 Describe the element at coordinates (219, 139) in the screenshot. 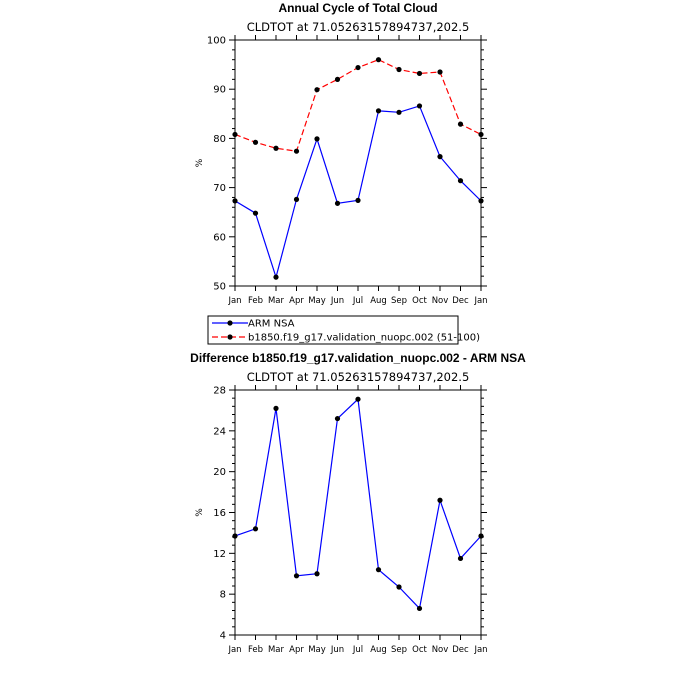

I see `y-tick-label: 80` at that location.